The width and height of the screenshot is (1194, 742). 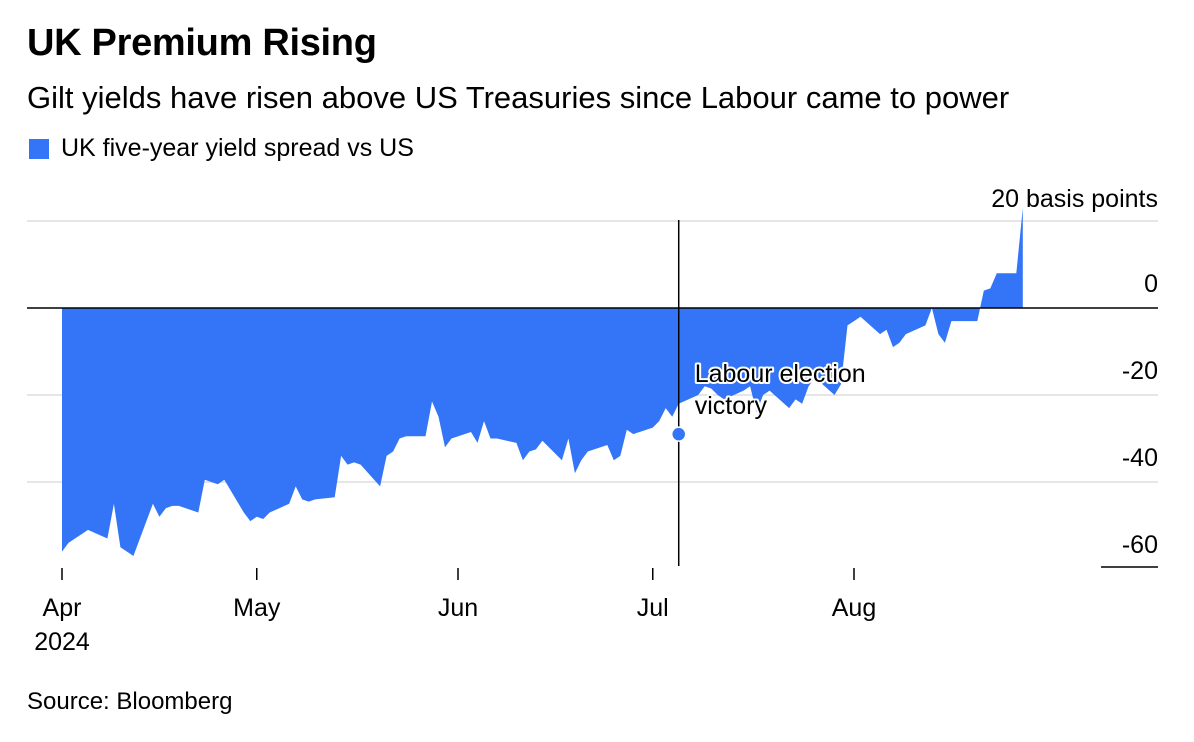 I want to click on x-tick-label: Jul, so click(x=653, y=608).